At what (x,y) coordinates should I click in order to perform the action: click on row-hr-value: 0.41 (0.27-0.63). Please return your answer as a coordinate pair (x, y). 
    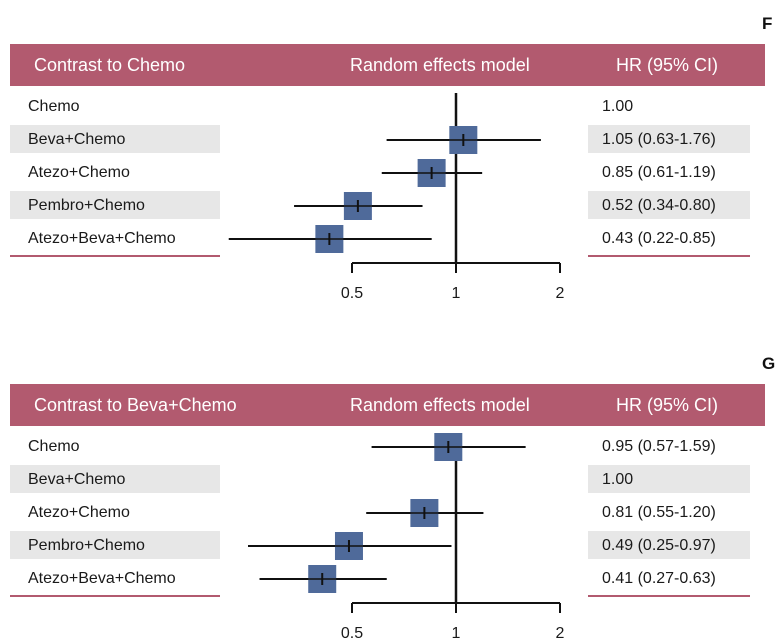
    Looking at the image, I should click on (659, 578).